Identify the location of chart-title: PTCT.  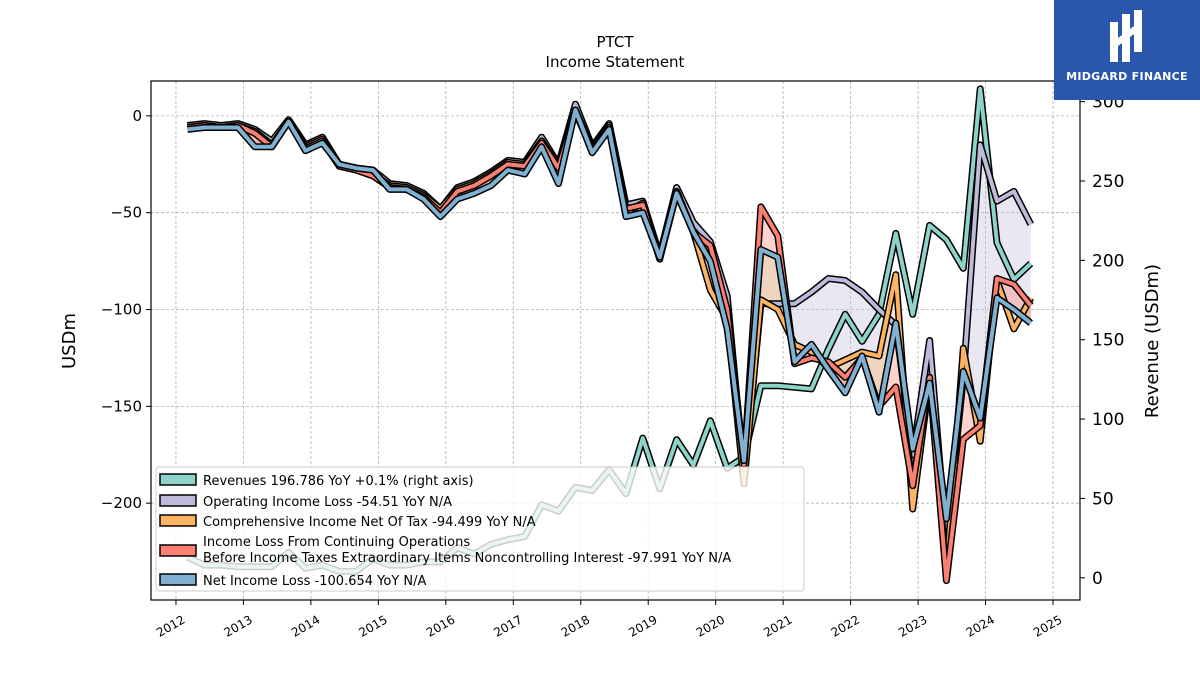
(616, 42).